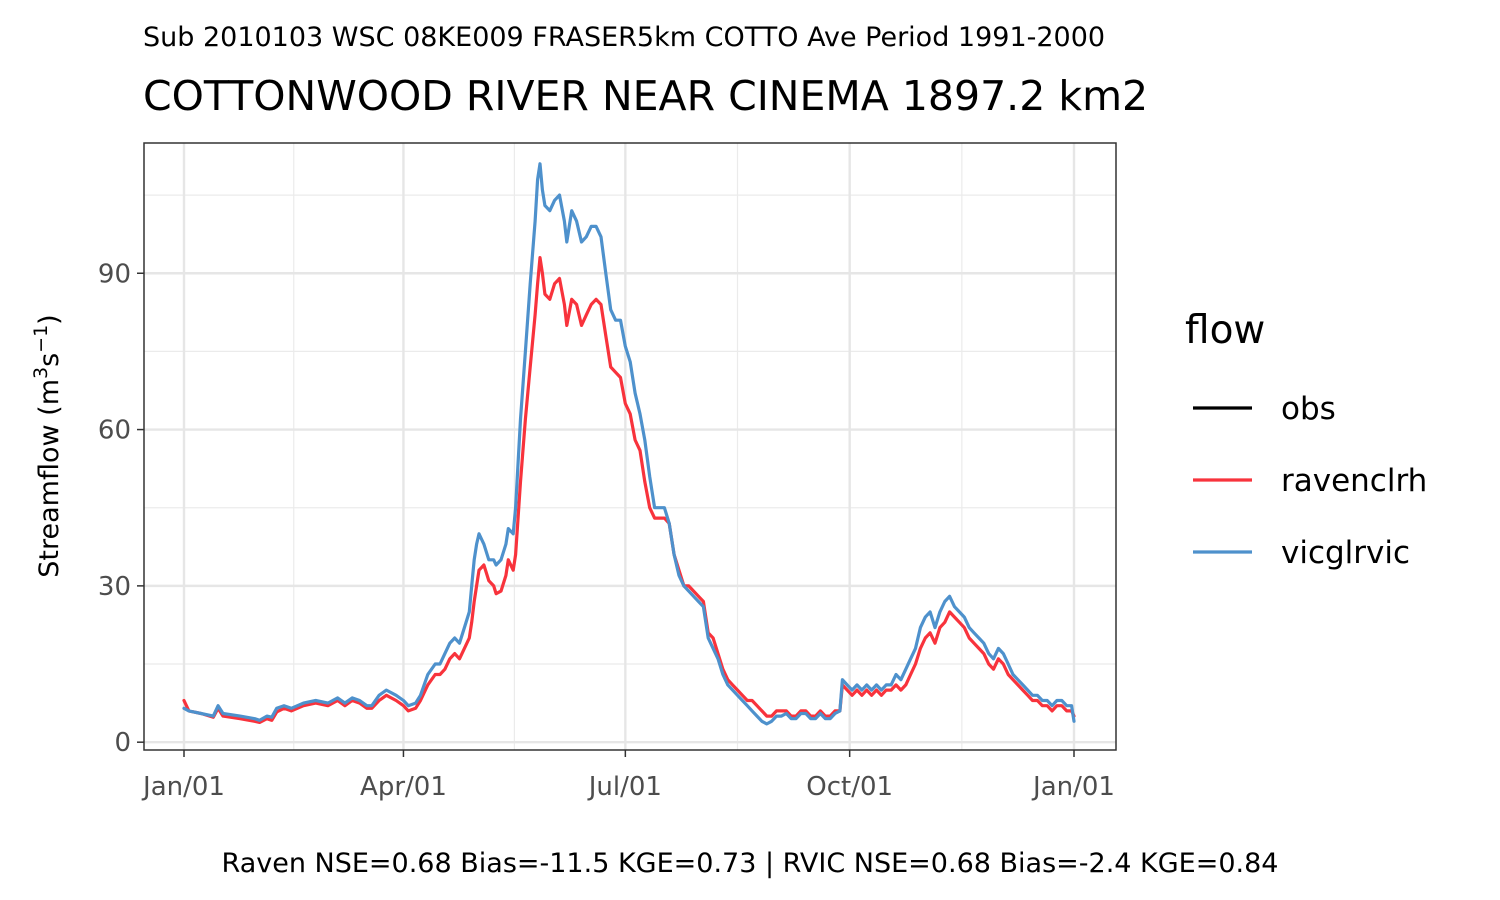 The image size is (1500, 900). What do you see at coordinates (1345, 553) in the screenshot?
I see `legend-label-vicglrvic: vicglrvic` at bounding box center [1345, 553].